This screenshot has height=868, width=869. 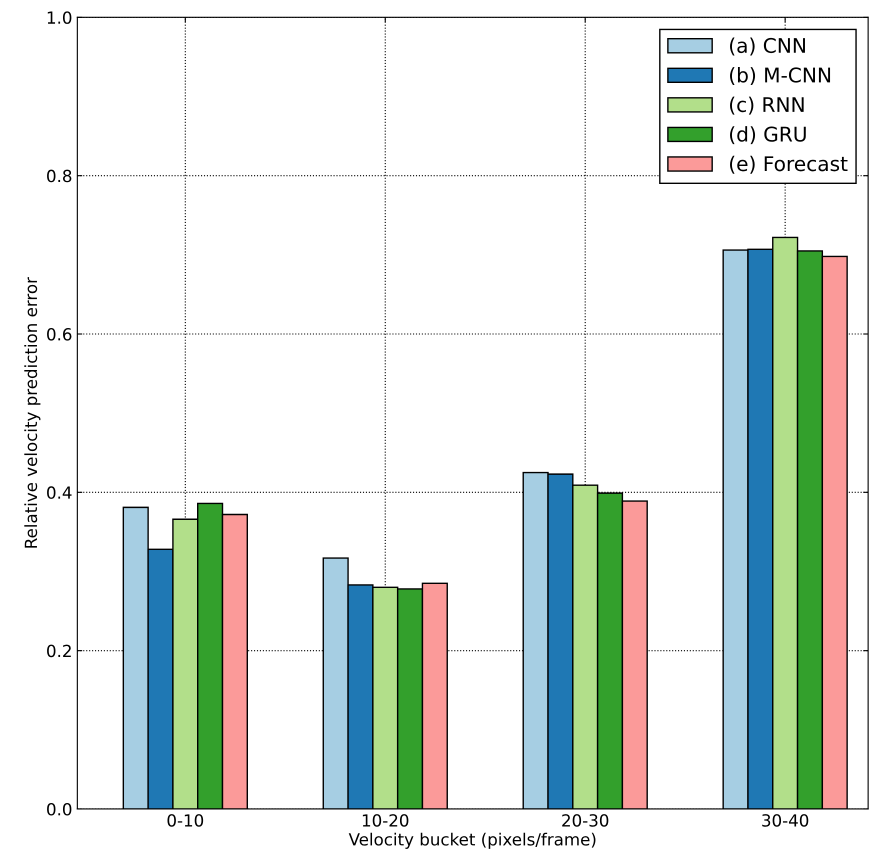 What do you see at coordinates (768, 135) in the screenshot?
I see `legend-label: (d) GRU` at bounding box center [768, 135].